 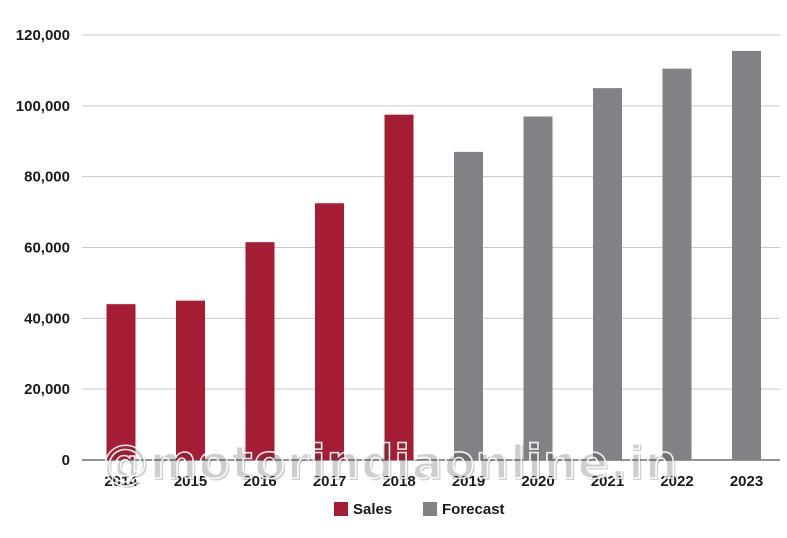 What do you see at coordinates (607, 274) in the screenshot?
I see `bar-forecast-2021` at bounding box center [607, 274].